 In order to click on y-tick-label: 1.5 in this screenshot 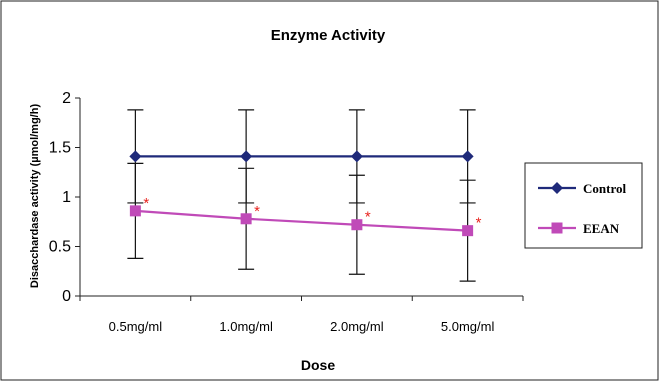, I will do `click(60, 148)`.